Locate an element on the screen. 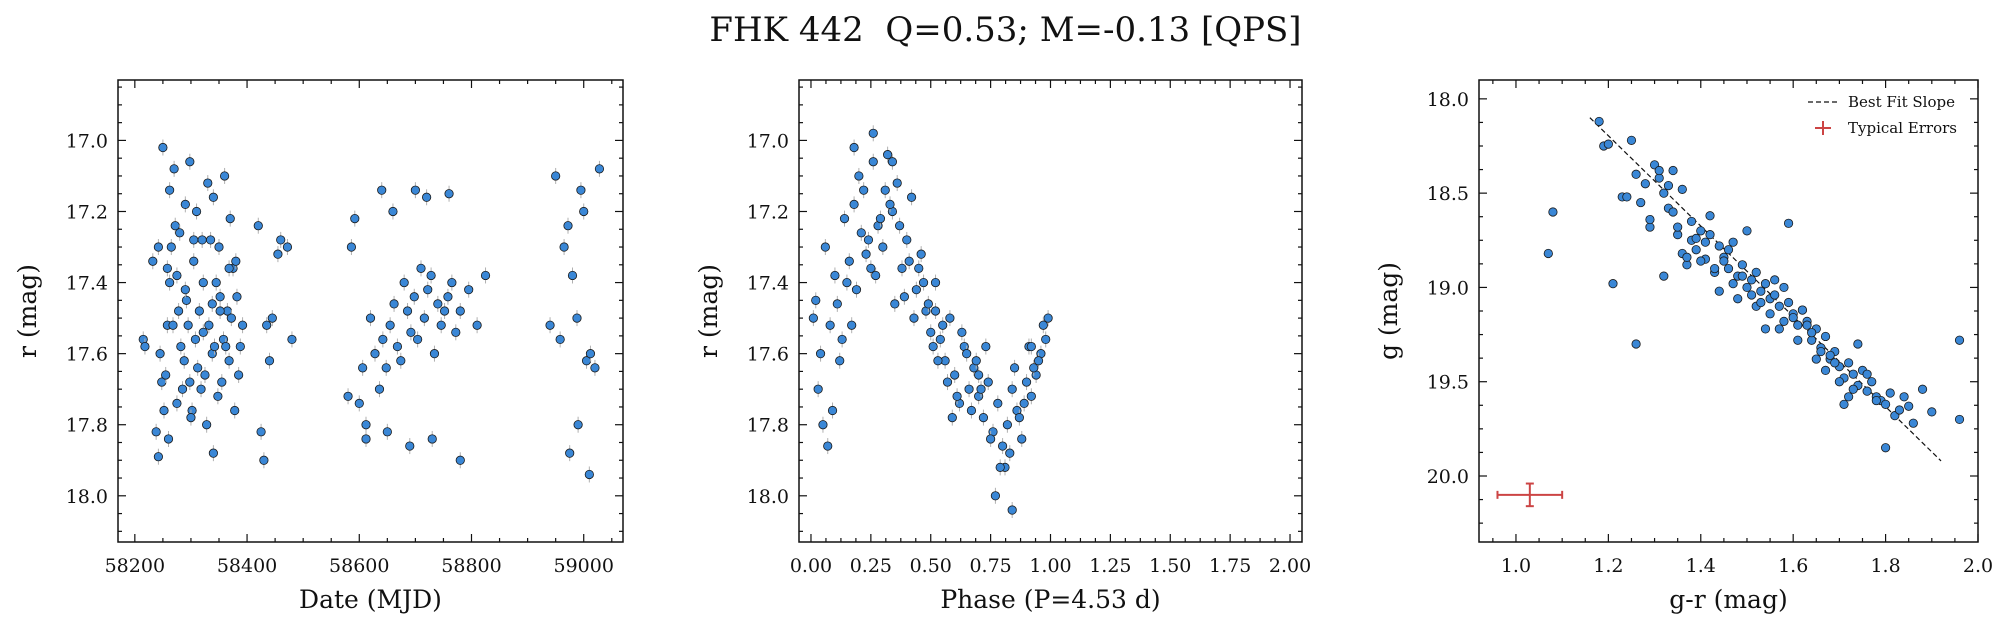 The width and height of the screenshot is (2011, 632). x-tick-label: 2.0 is located at coordinates (1978, 566).